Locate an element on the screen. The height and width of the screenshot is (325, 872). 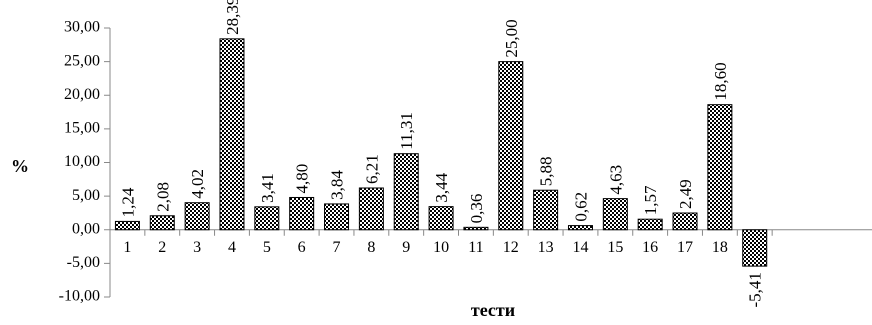
y-tick-label: -5,00 is located at coordinates (83, 262).